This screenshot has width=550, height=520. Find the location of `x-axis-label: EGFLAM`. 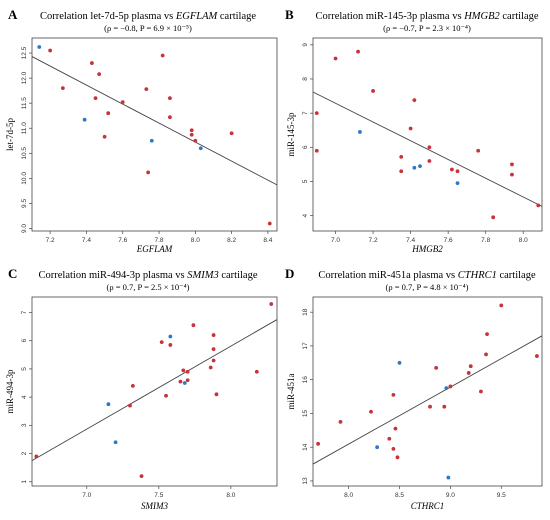

x-axis-label: EGFLAM is located at coordinates (154, 249).